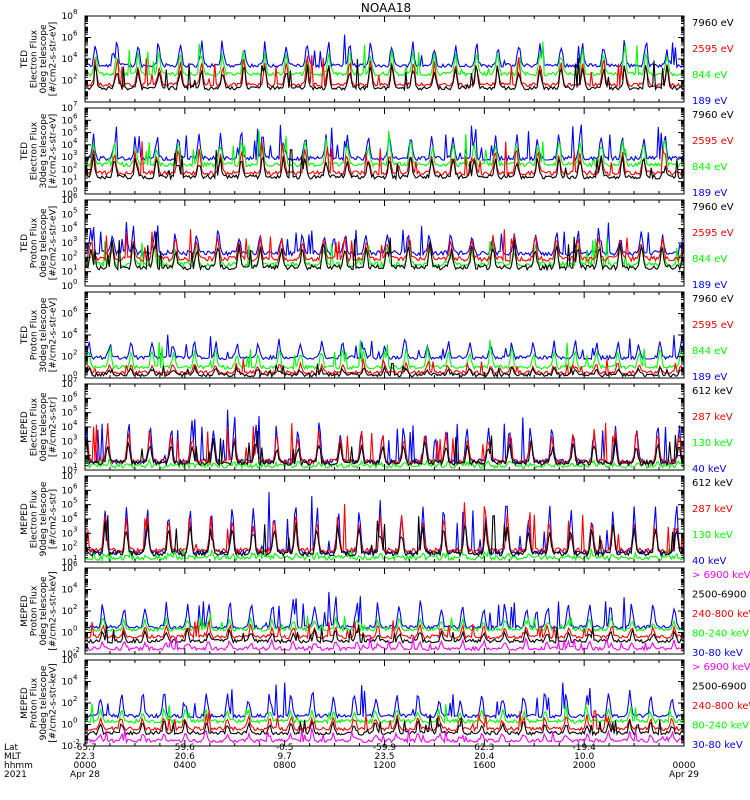  Describe the element at coordinates (11, 748) in the screenshot. I see `x-row-label: Lat` at that location.